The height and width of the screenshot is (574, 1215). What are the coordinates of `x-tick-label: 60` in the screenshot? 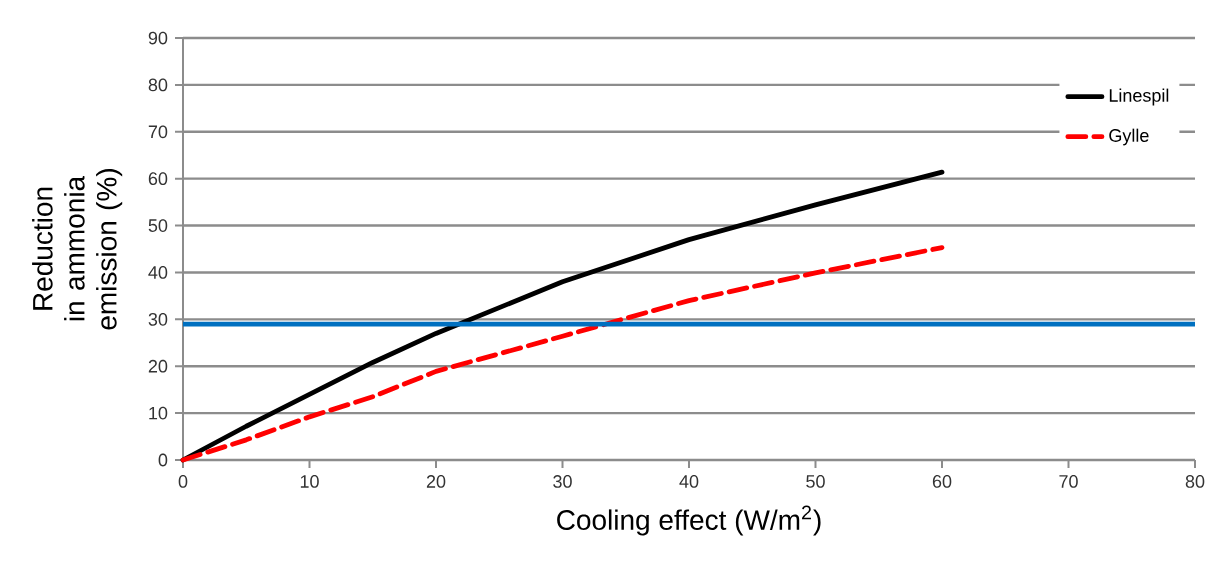 It's located at (942, 481).